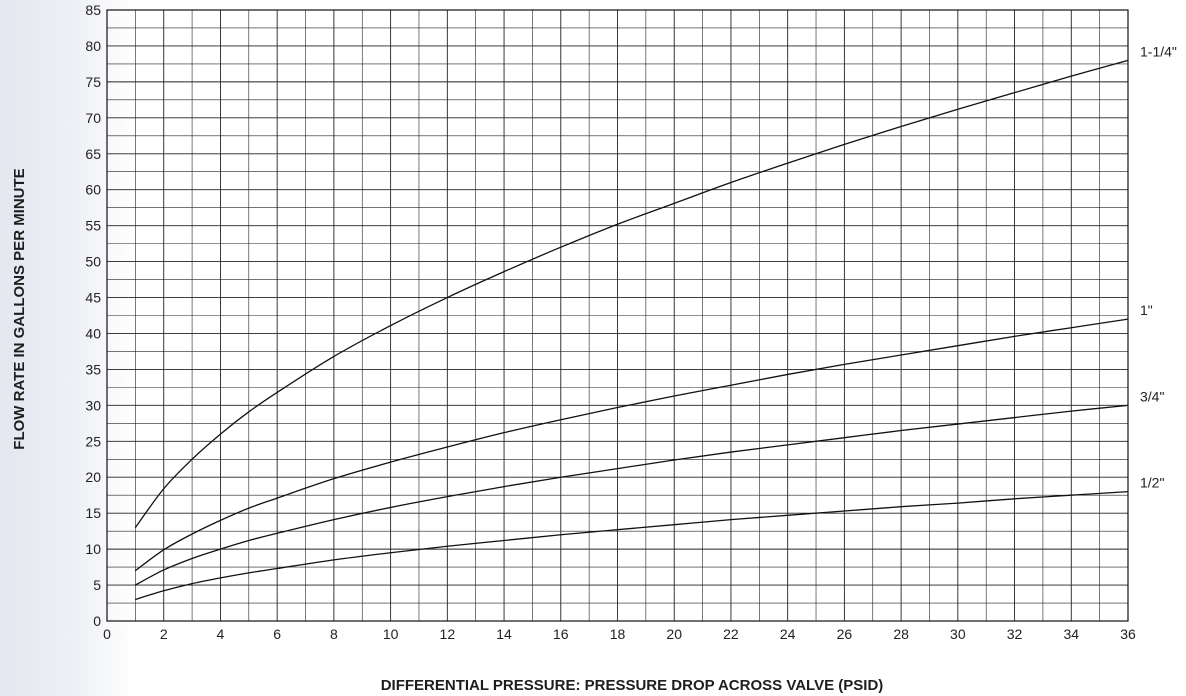 The height and width of the screenshot is (696, 1186). What do you see at coordinates (845, 634) in the screenshot?
I see `x-tick-label: 26` at bounding box center [845, 634].